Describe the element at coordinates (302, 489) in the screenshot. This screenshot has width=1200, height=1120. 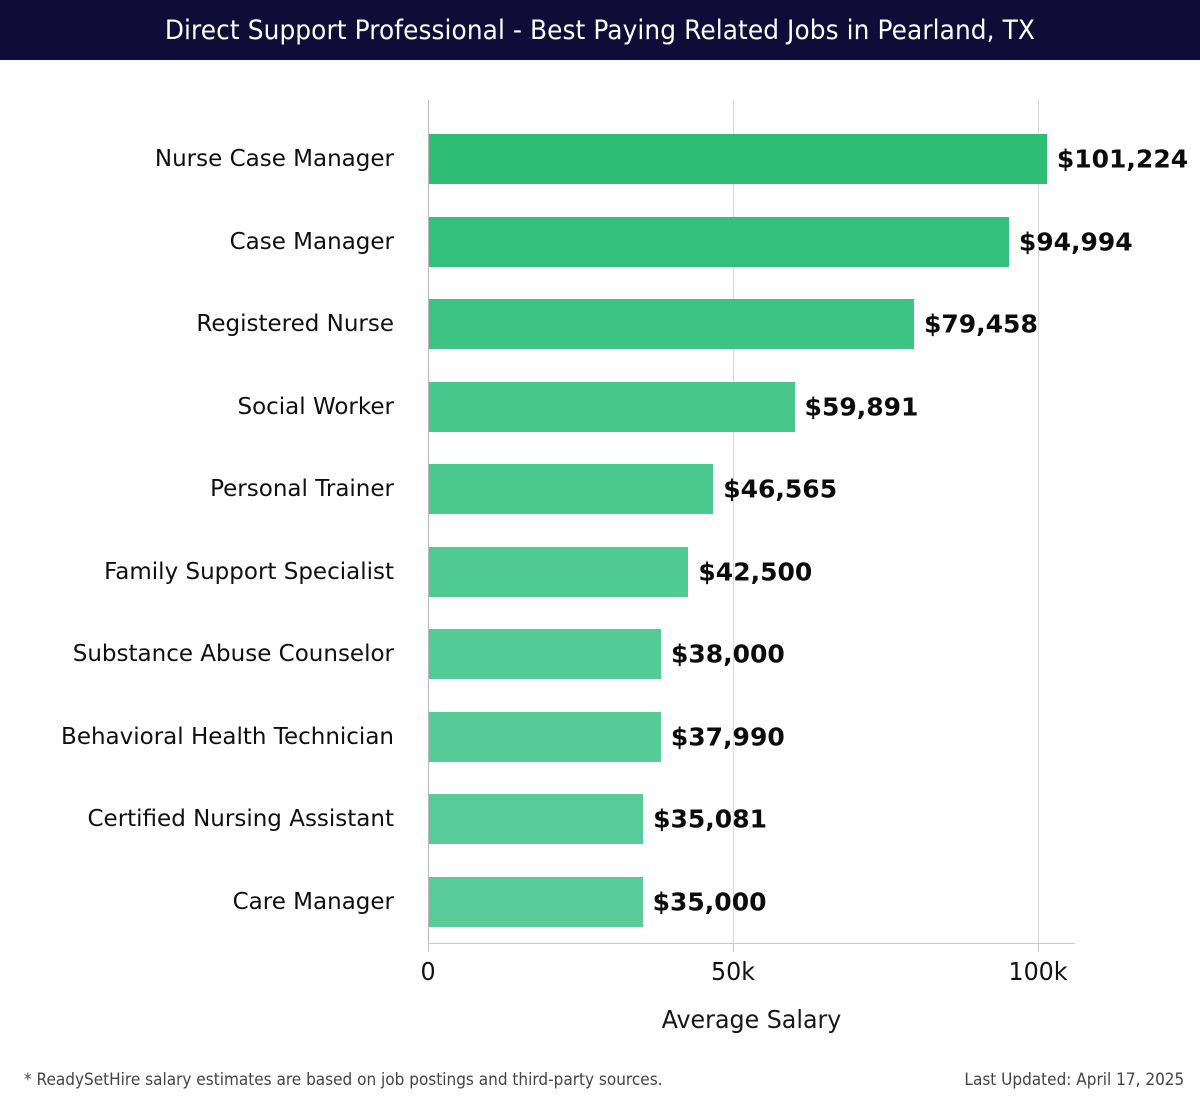
I see `category-label: Personal Trainer` at that location.